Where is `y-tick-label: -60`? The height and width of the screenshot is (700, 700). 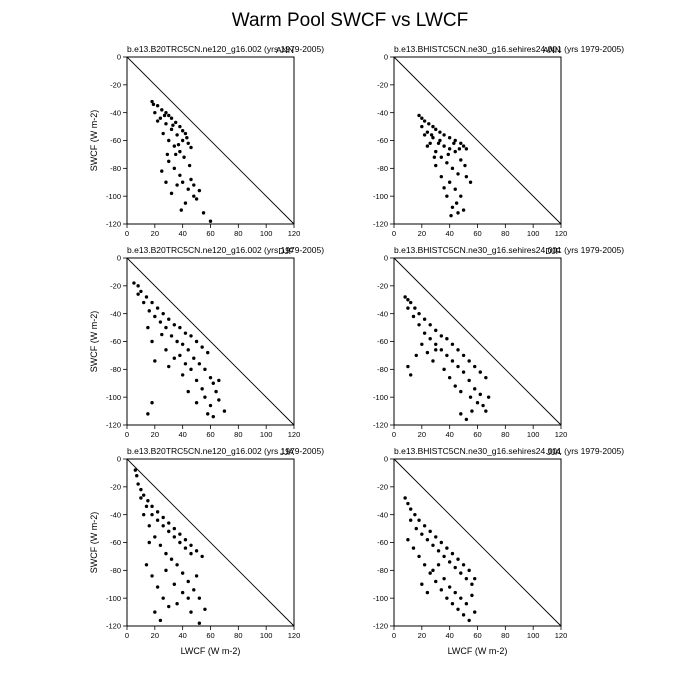
y-tick-label: -60 is located at coordinates (115, 140).